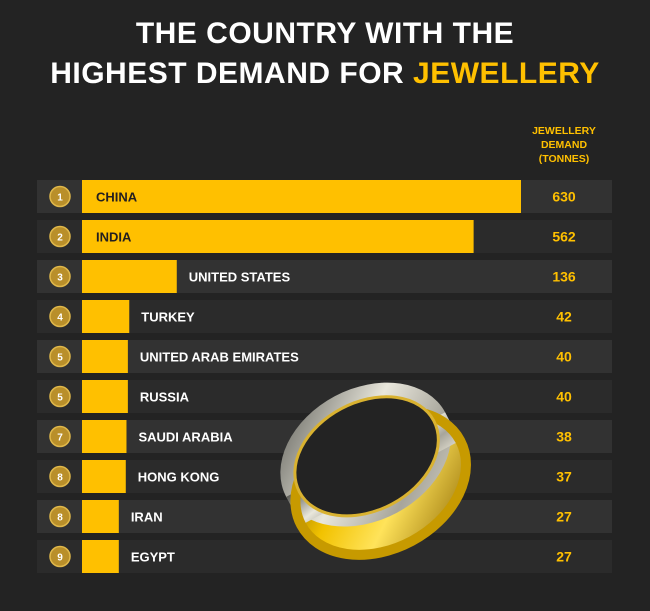 This screenshot has height=611, width=650. Describe the element at coordinates (564, 159) in the screenshot. I see `value-header-line-3: (TONNES)` at that location.